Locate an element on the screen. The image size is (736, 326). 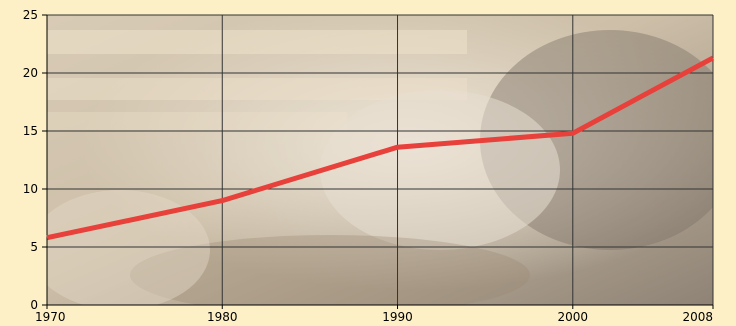
y-tick-label: 0 is located at coordinates (34, 305).